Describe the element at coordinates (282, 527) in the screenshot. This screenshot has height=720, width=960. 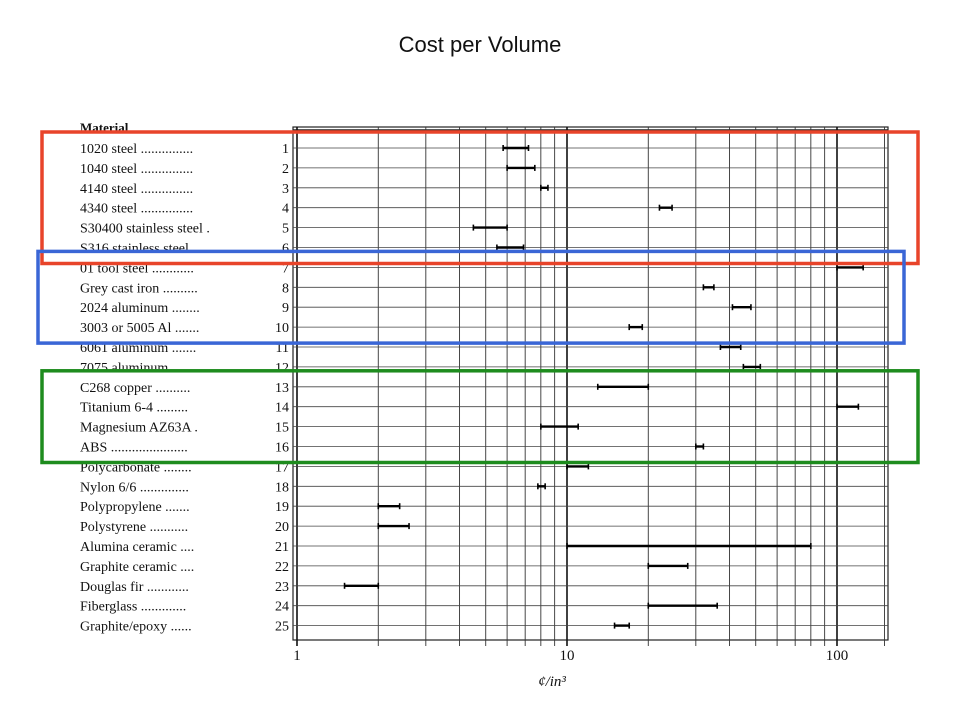
I see `material-number: 20` at that location.